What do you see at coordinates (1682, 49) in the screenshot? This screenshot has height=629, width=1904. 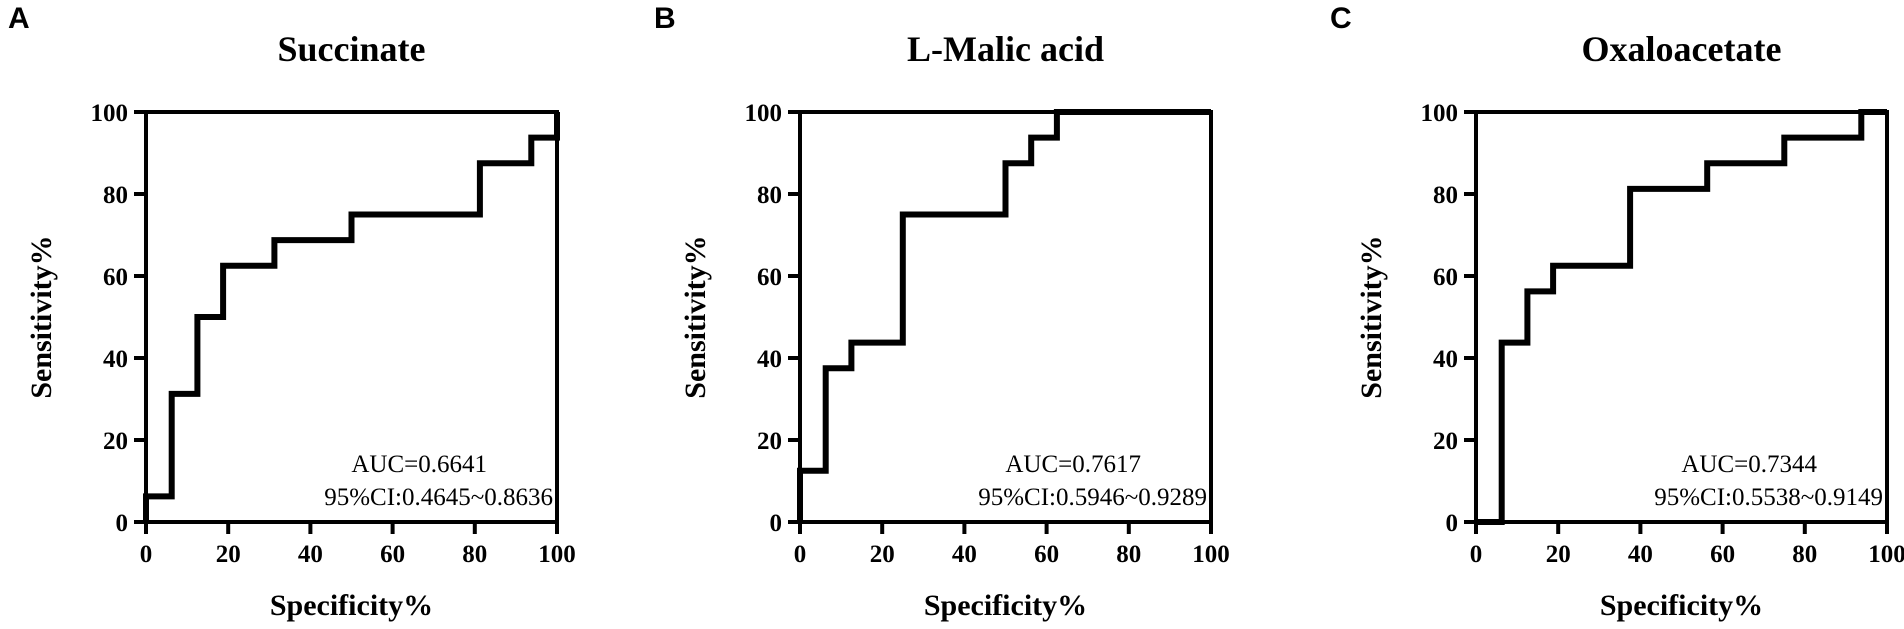 I see `chart-title: Oxaloacetate` at bounding box center [1682, 49].